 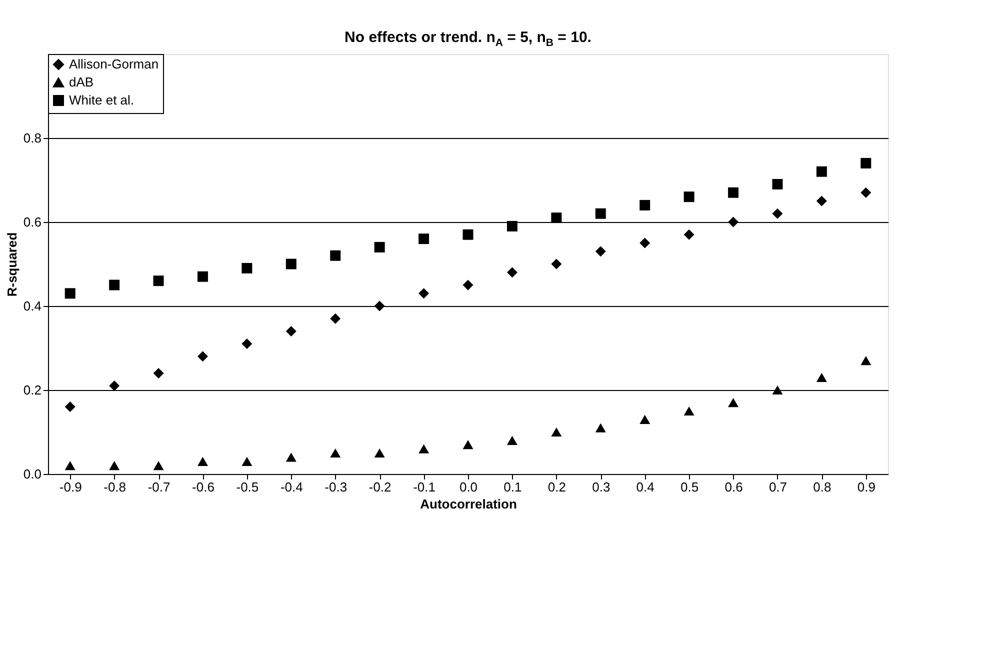 I want to click on x-tick-label: -0.2, so click(x=380, y=487).